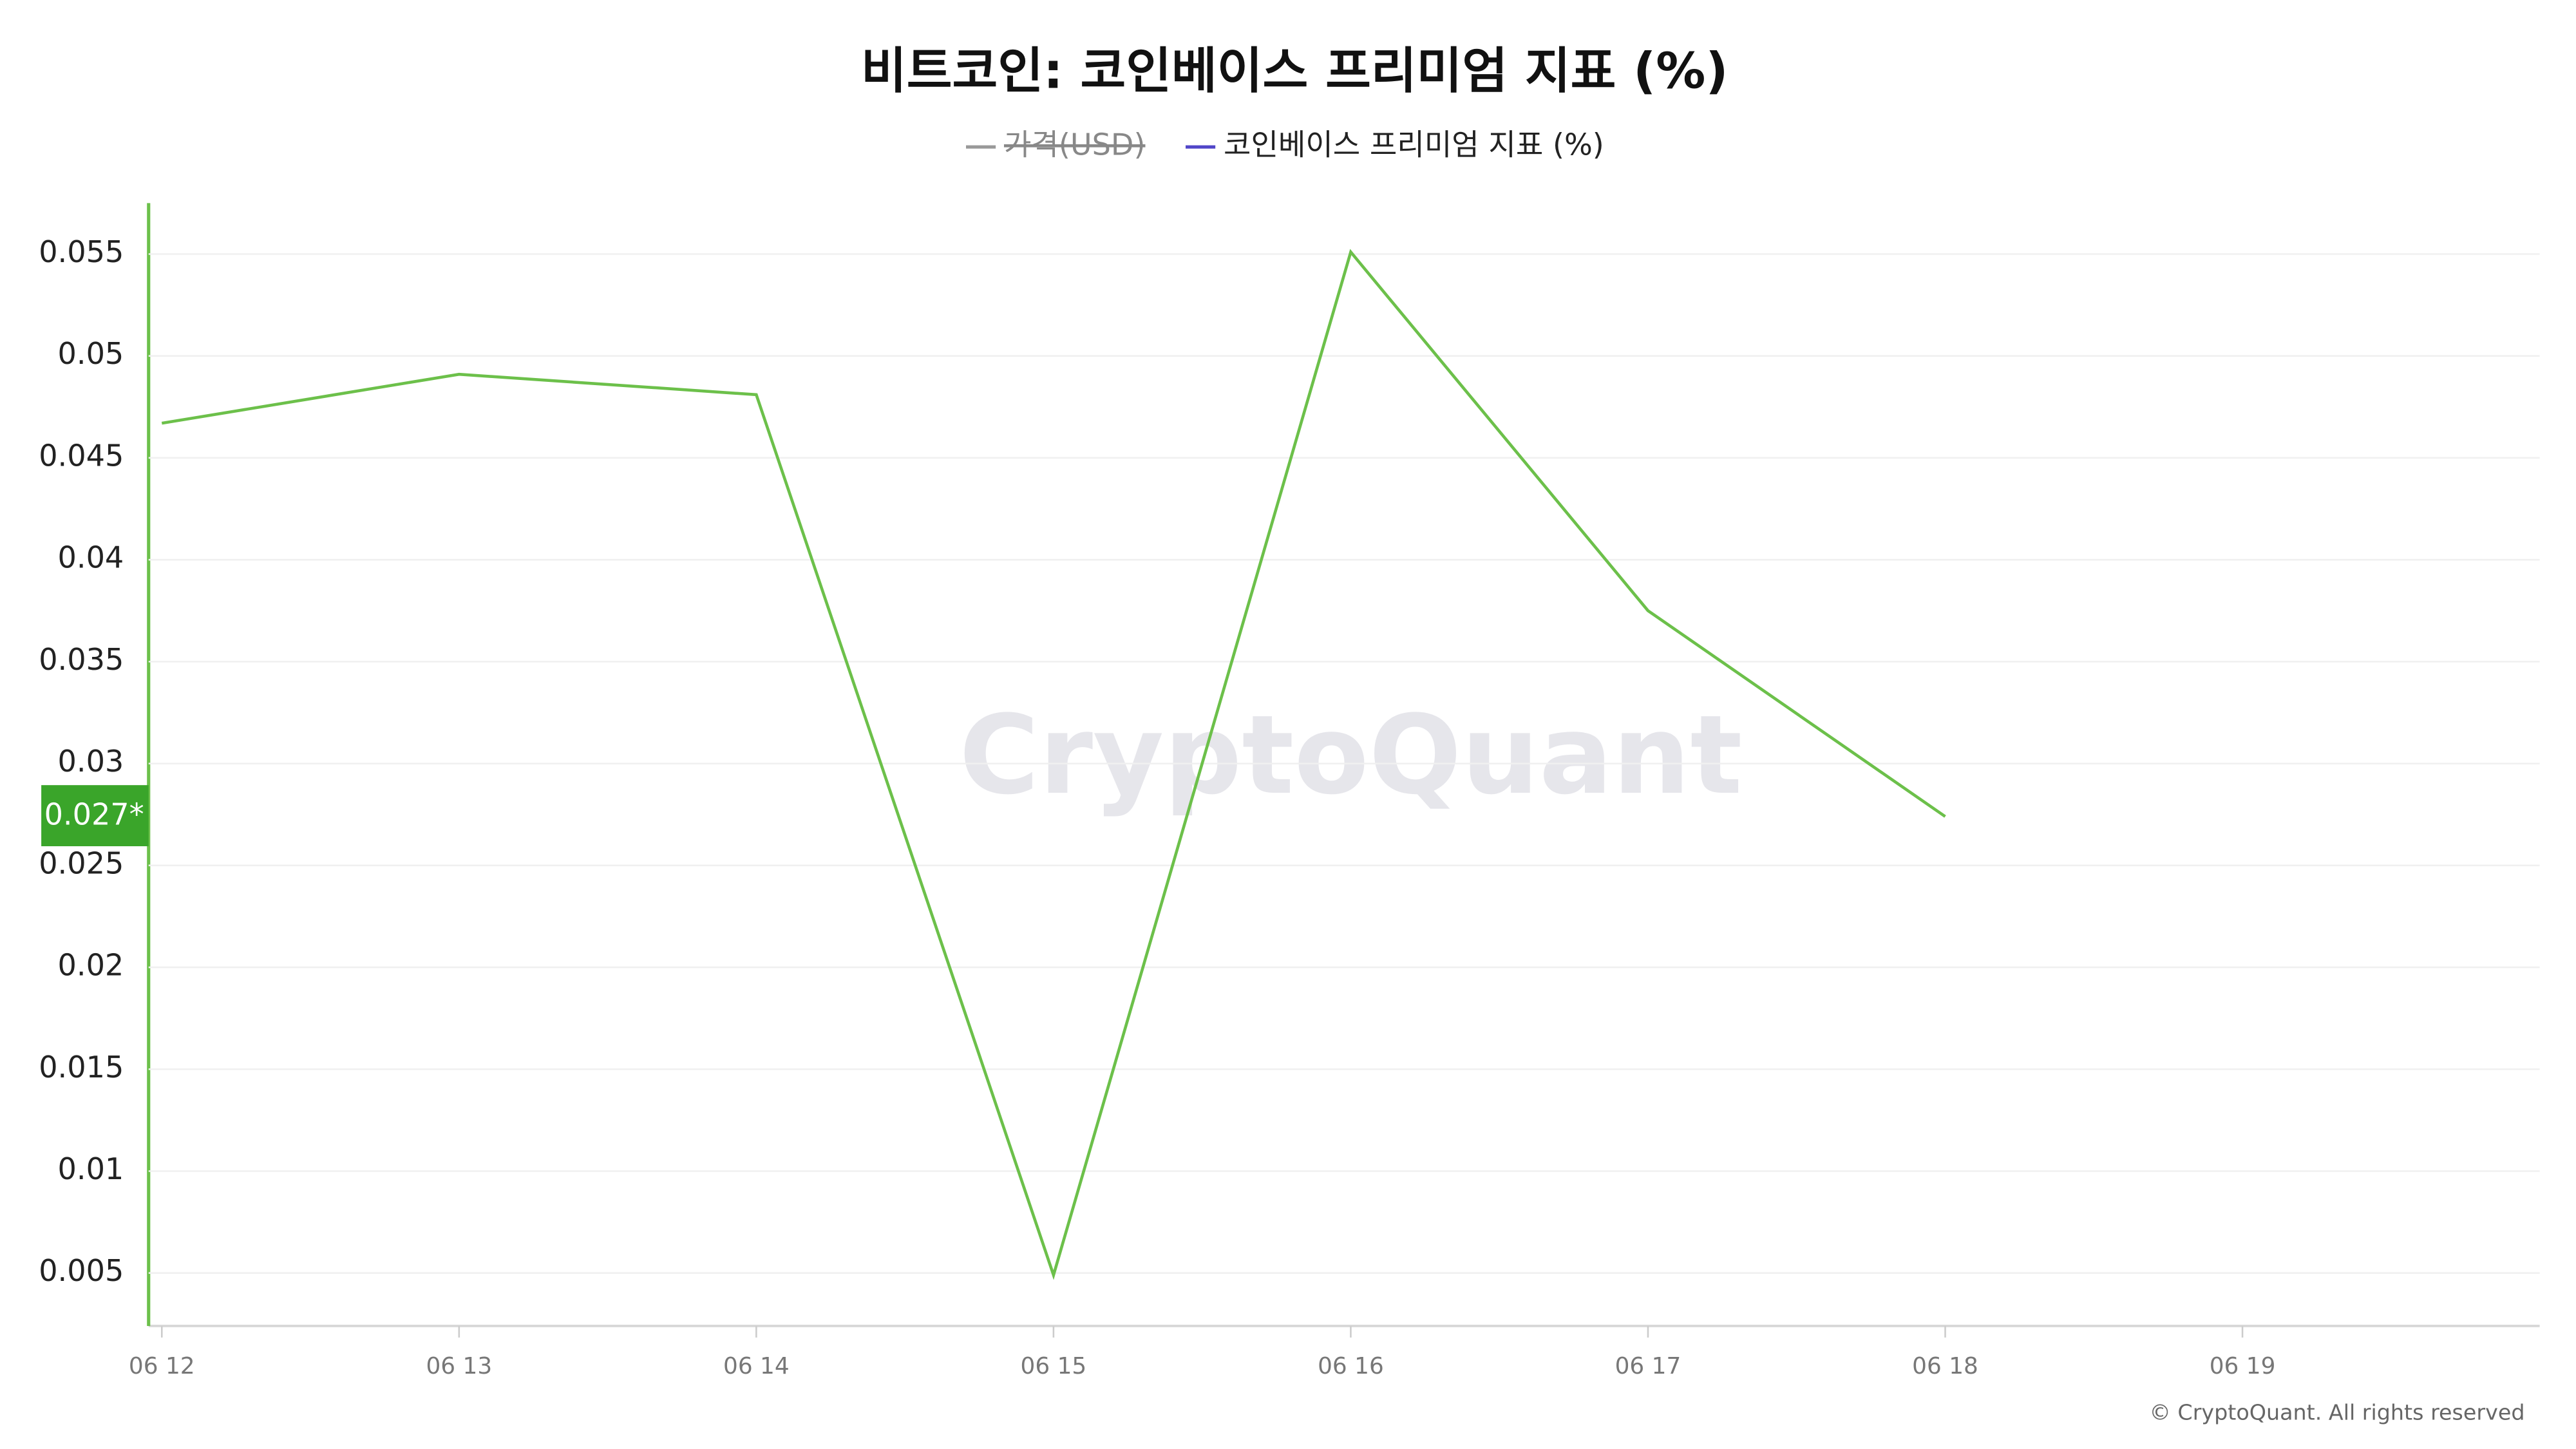  I want to click on y-tick-label: 0.035, so click(81, 659).